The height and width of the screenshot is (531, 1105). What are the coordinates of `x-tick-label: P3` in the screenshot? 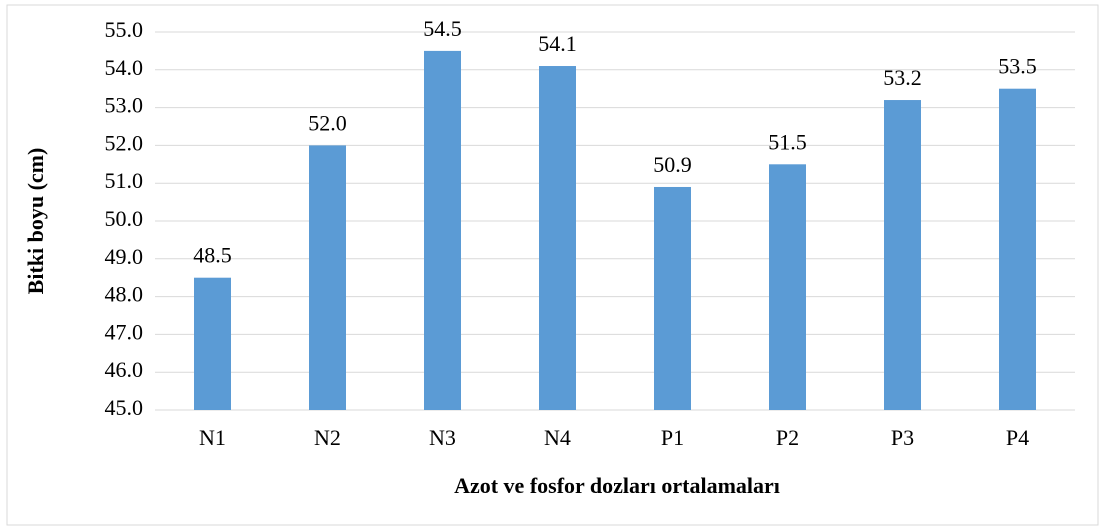 It's located at (902, 437).